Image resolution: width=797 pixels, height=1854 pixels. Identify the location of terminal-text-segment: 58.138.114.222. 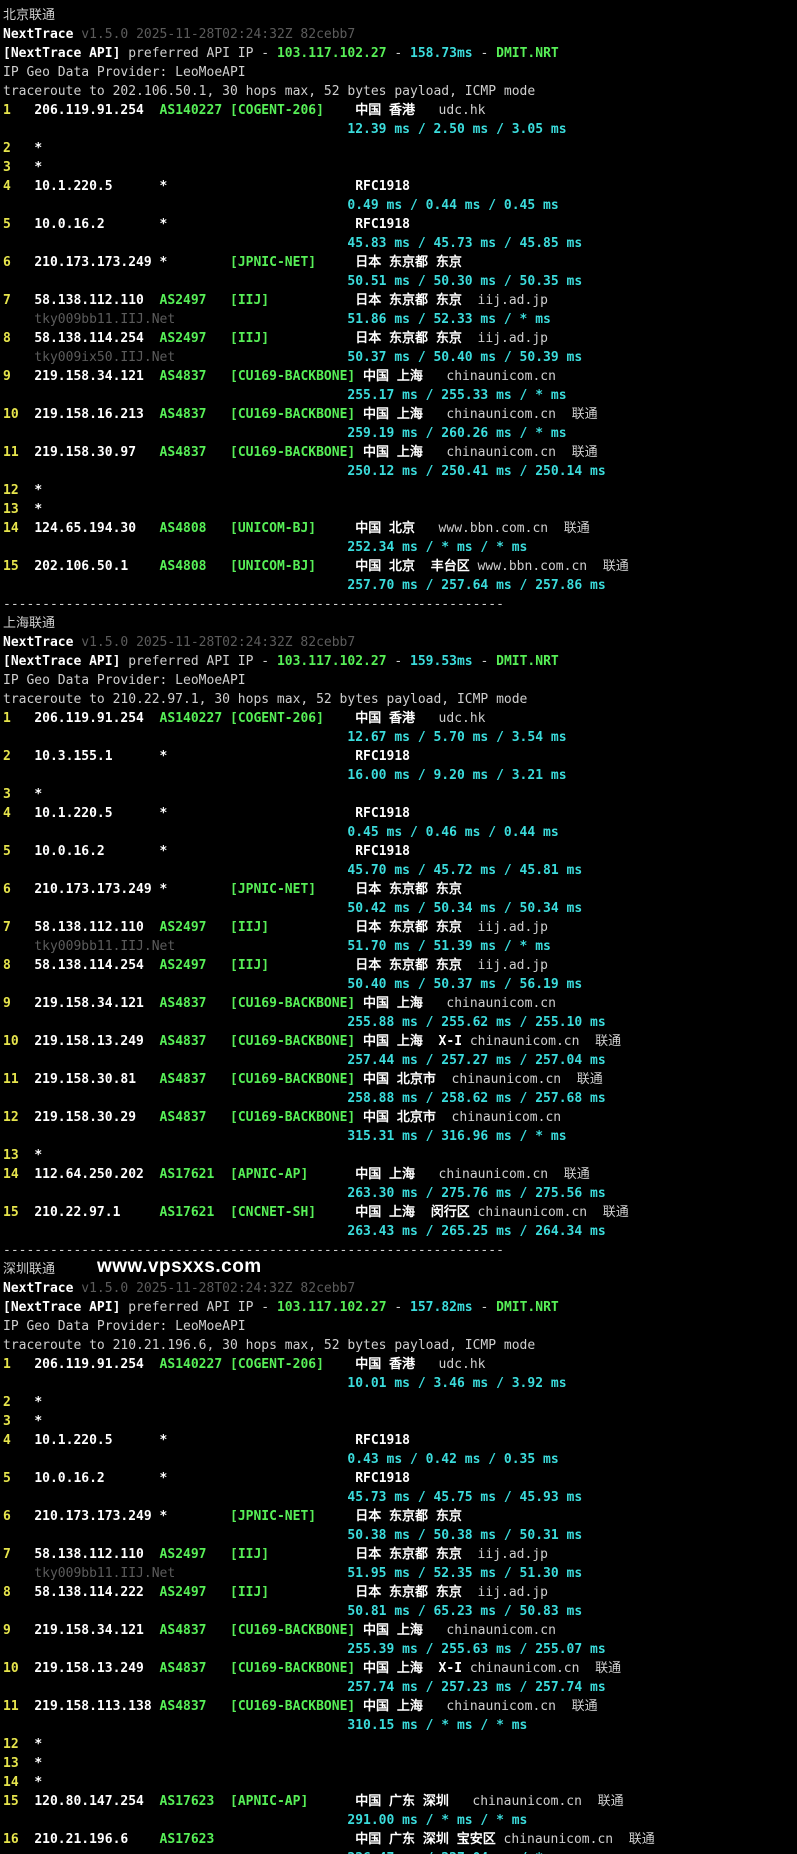
(97, 1592).